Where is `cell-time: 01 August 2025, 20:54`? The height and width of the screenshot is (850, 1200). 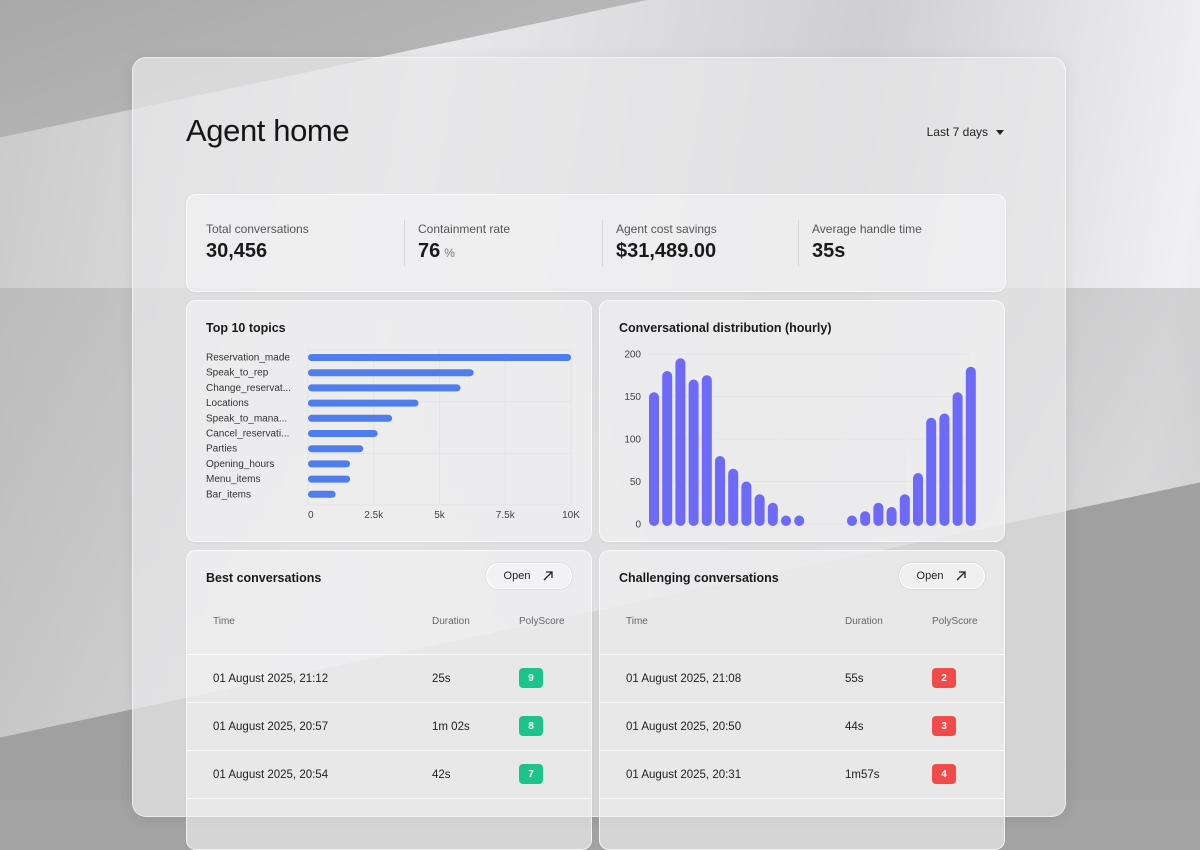 cell-time: 01 August 2025, 20:54 is located at coordinates (271, 775).